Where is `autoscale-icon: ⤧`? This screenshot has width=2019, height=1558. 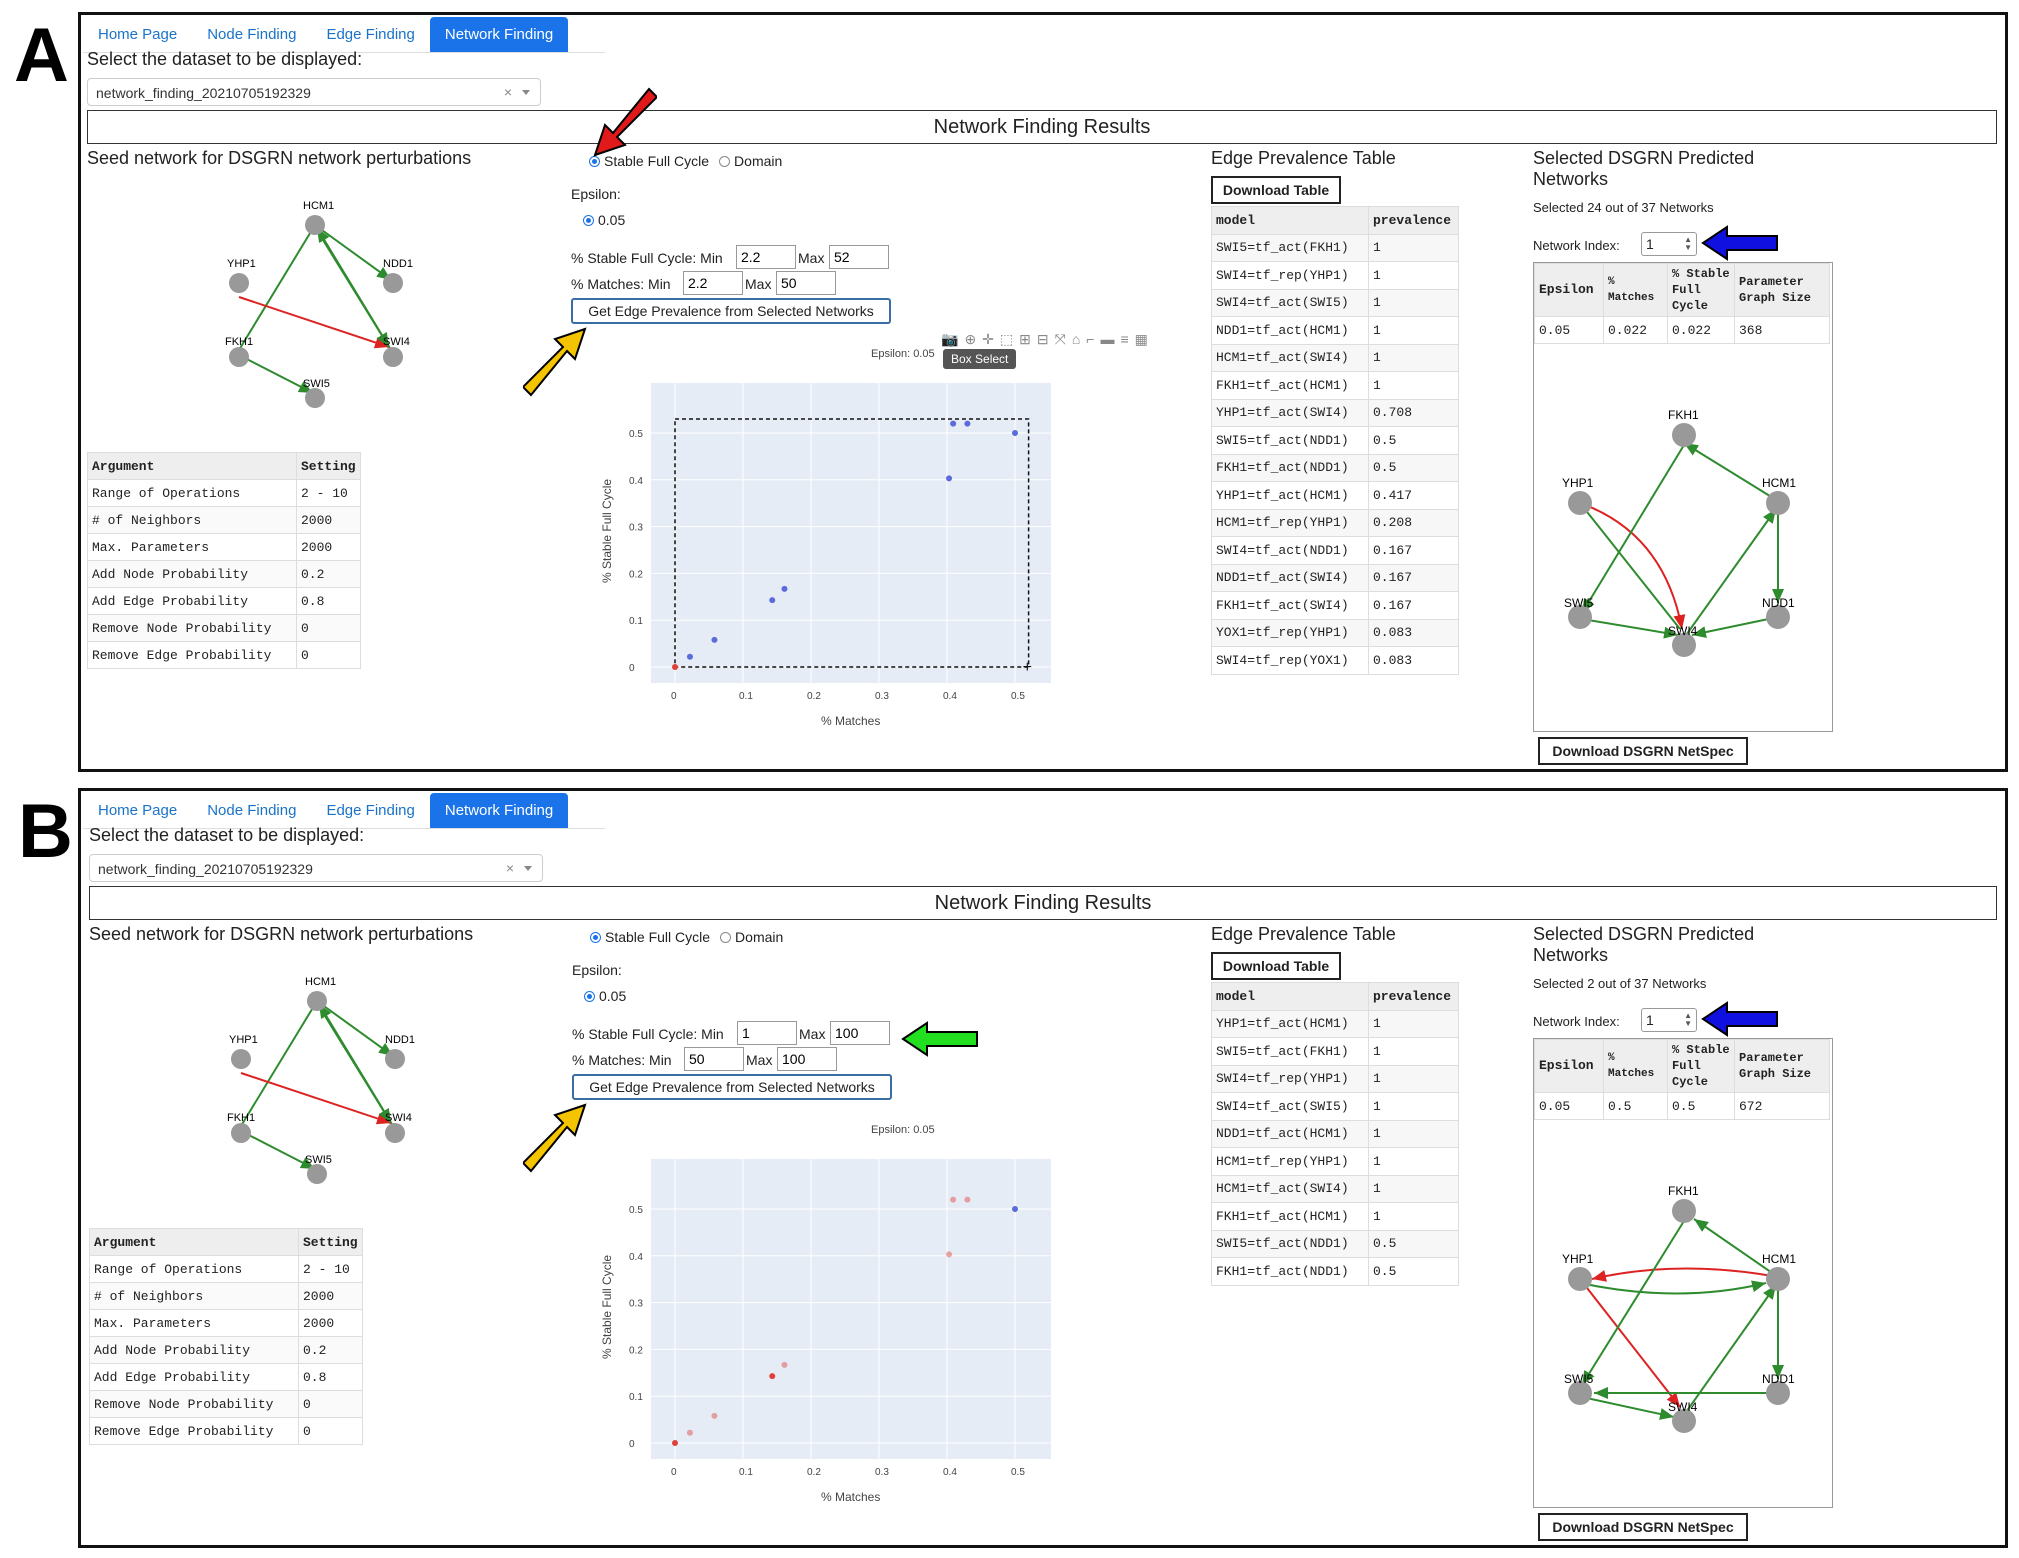
autoscale-icon: ⤧ is located at coordinates (1063, 339).